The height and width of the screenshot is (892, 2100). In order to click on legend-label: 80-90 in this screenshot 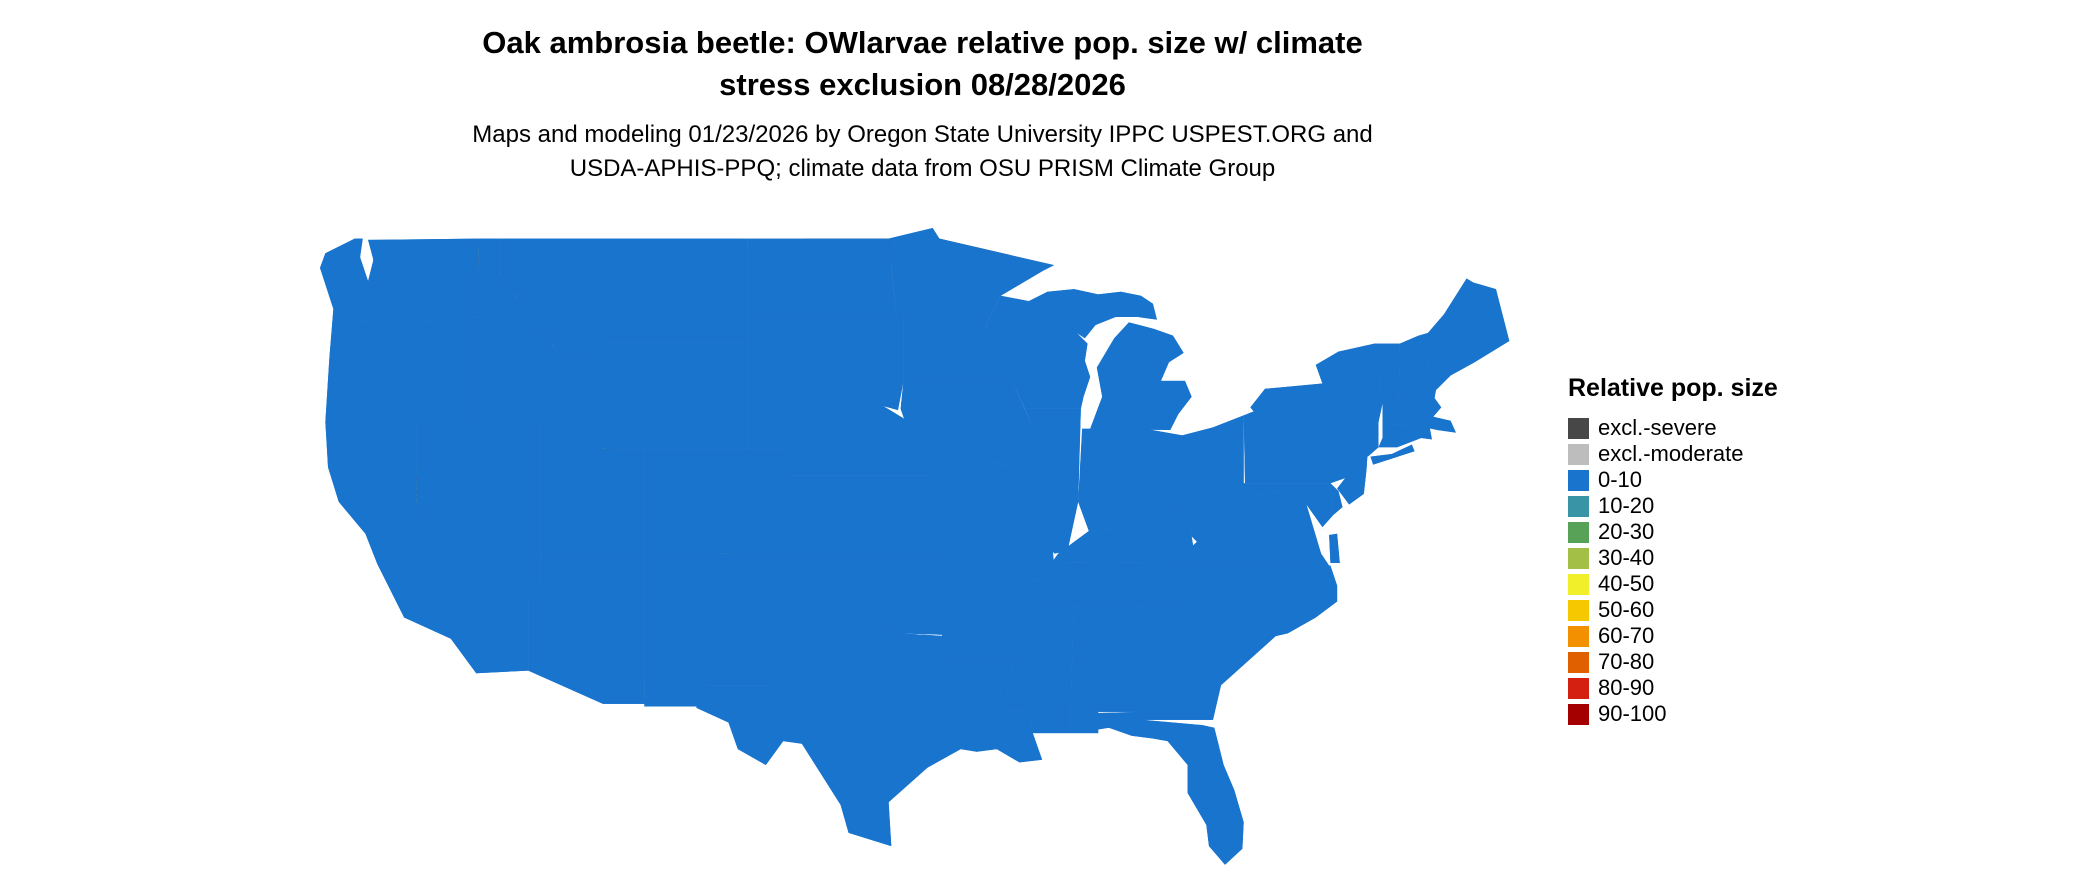, I will do `click(1626, 687)`.